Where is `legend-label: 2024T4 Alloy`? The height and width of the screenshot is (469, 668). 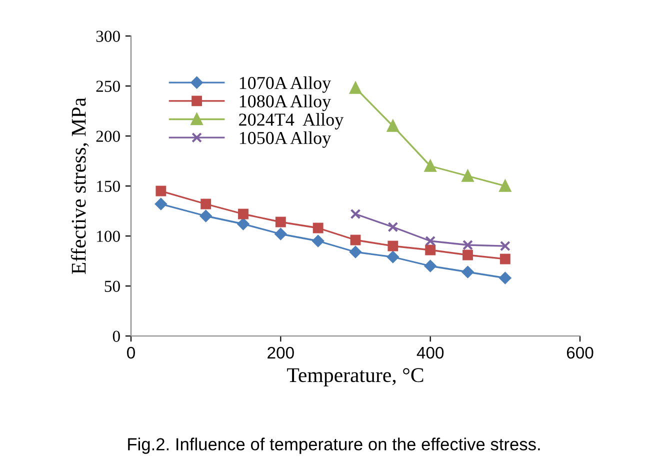
legend-label: 2024T4 Alloy is located at coordinates (291, 121).